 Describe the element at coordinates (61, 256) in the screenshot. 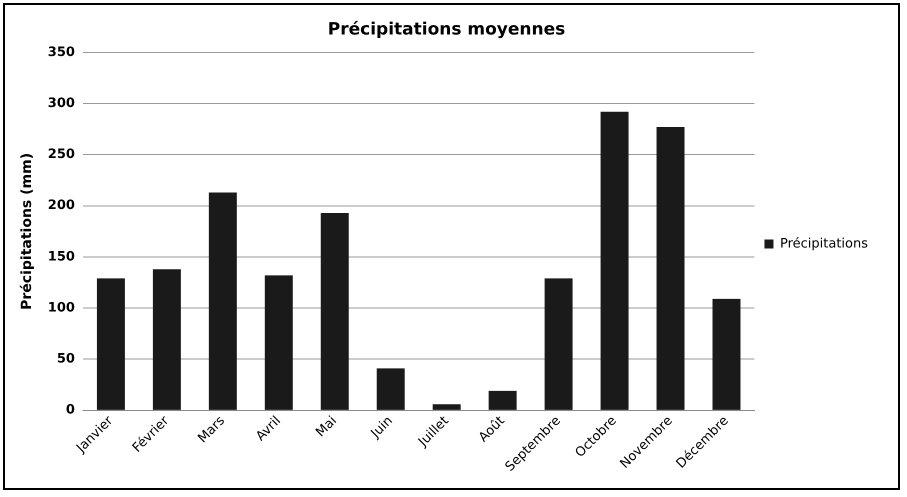

I see `y-tick-label: 150` at that location.